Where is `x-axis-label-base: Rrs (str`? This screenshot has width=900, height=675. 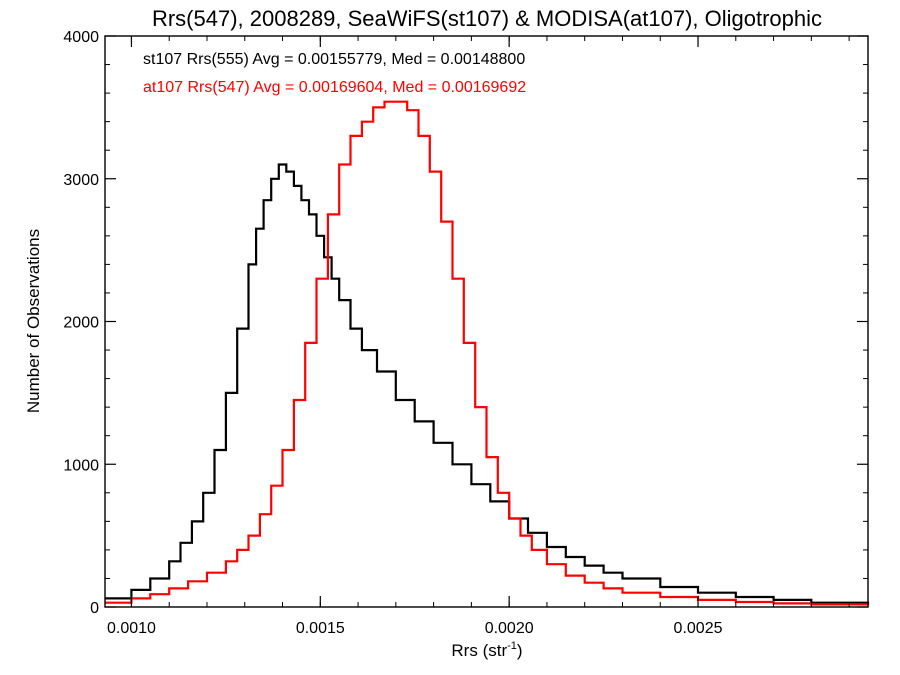 x-axis-label-base: Rrs (str is located at coordinates (479, 650).